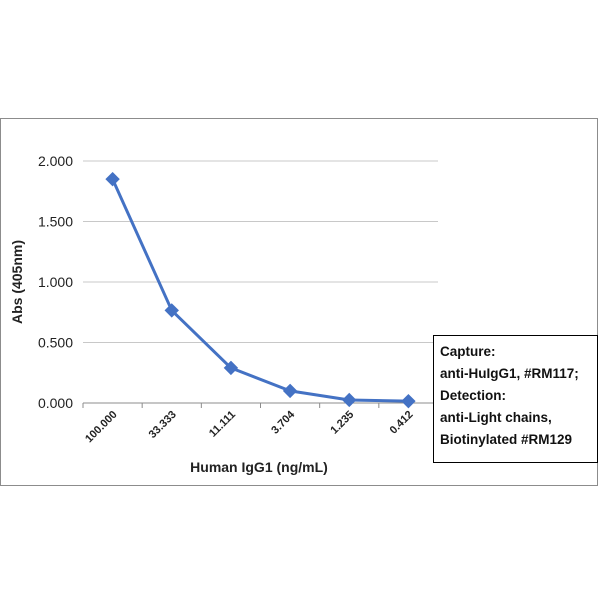 This screenshot has height=600, width=600. What do you see at coordinates (163, 425) in the screenshot?
I see `x-tick-label: 33.333` at bounding box center [163, 425].